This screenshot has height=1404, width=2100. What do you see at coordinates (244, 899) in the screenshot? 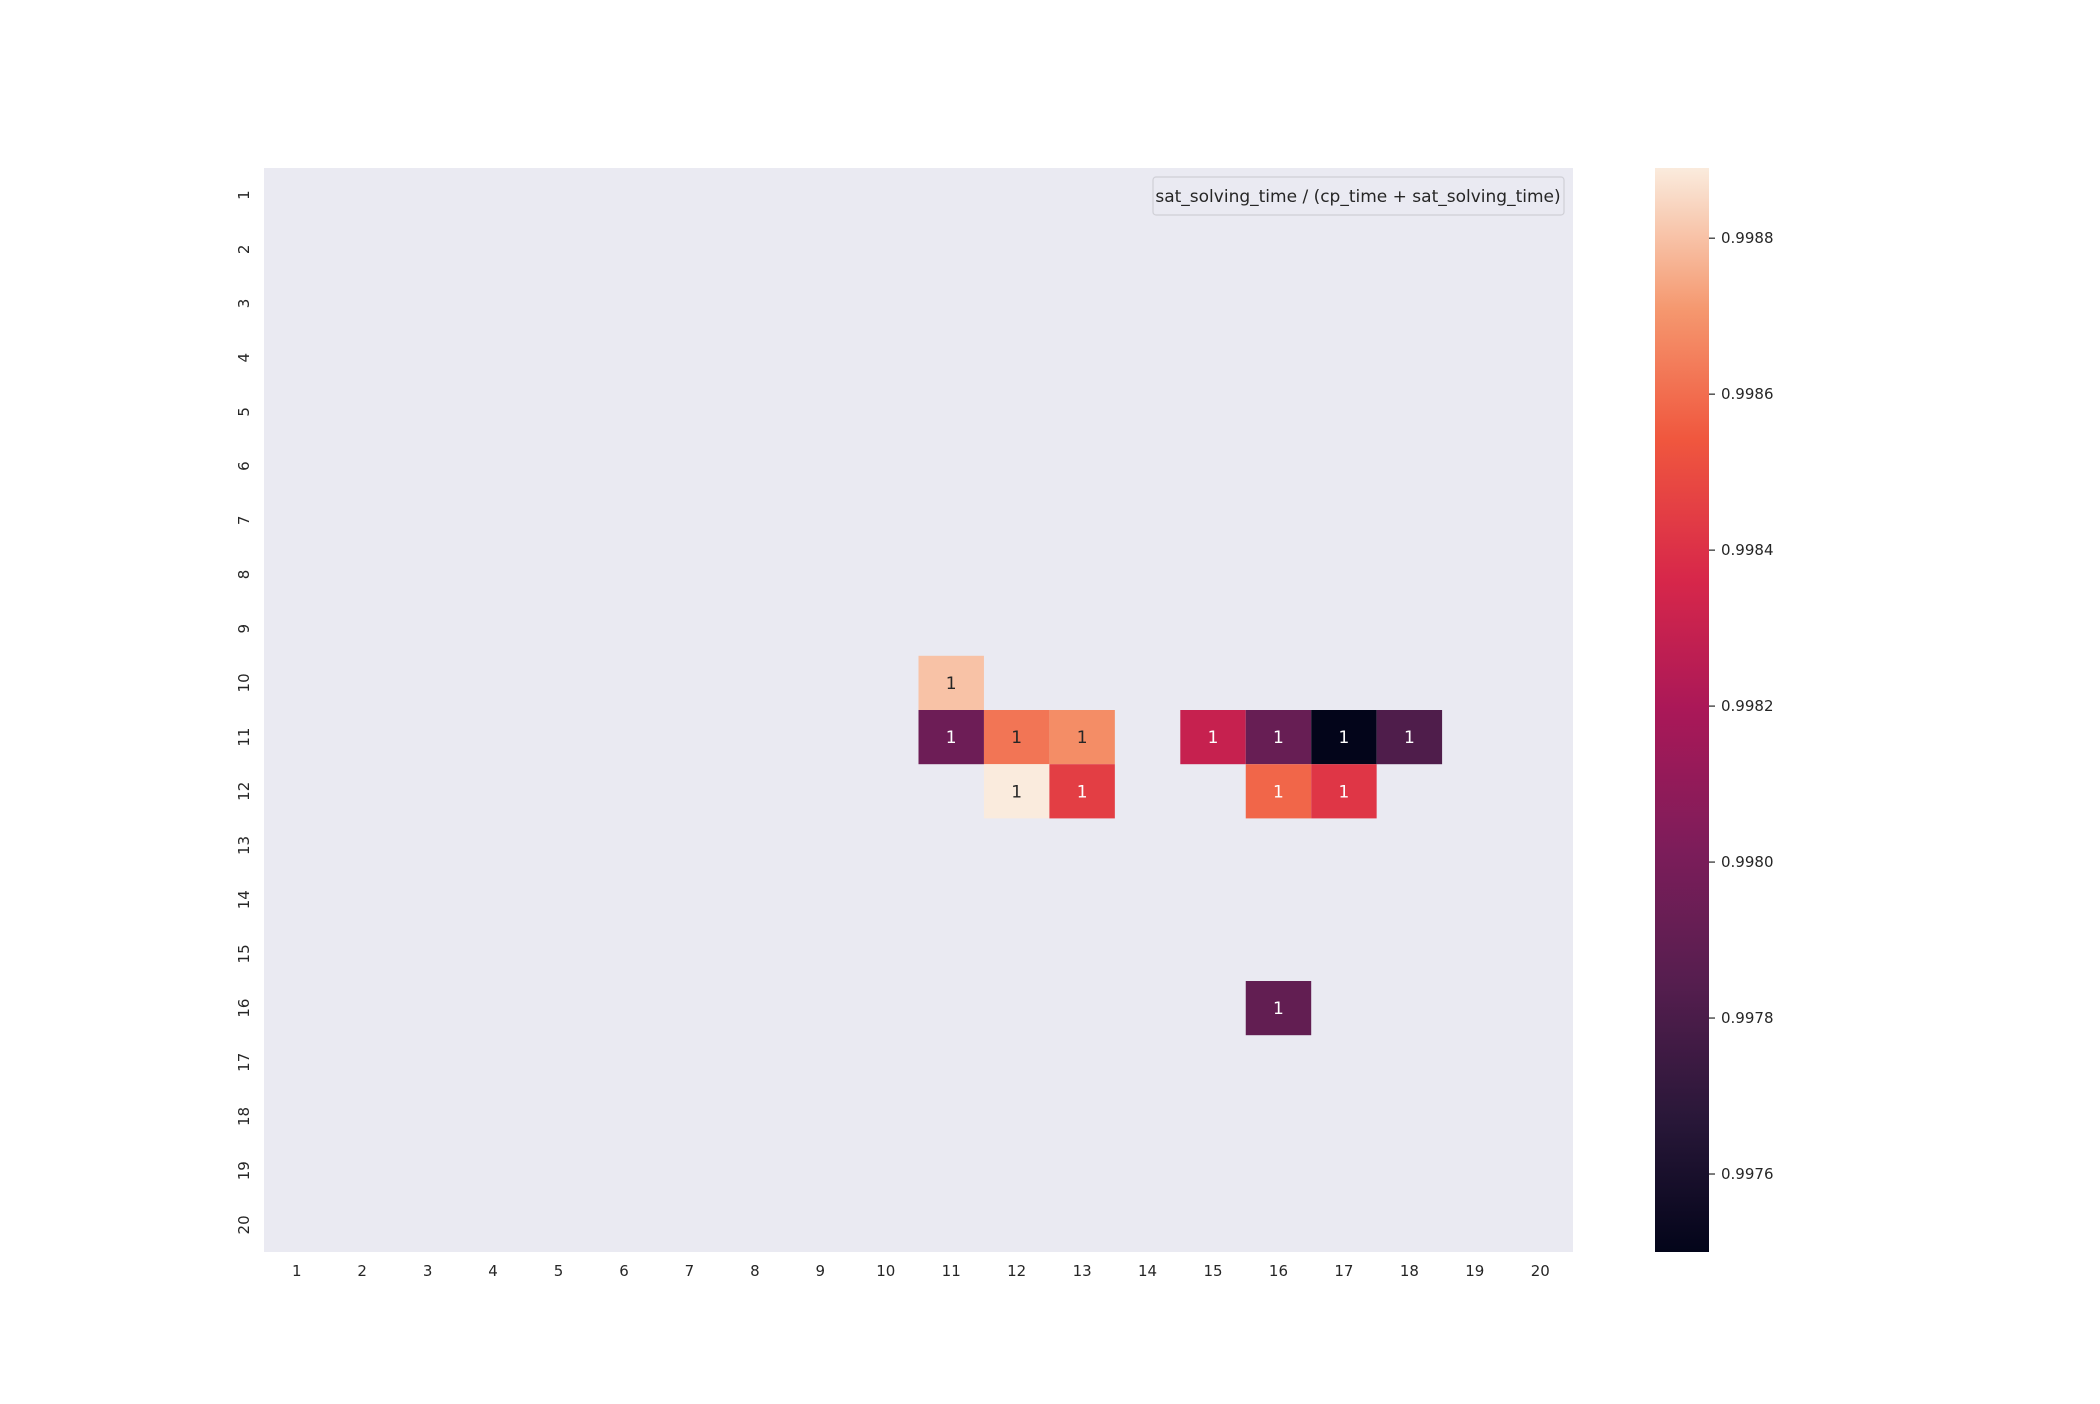
I see `y-tick-label: 14` at bounding box center [244, 899].